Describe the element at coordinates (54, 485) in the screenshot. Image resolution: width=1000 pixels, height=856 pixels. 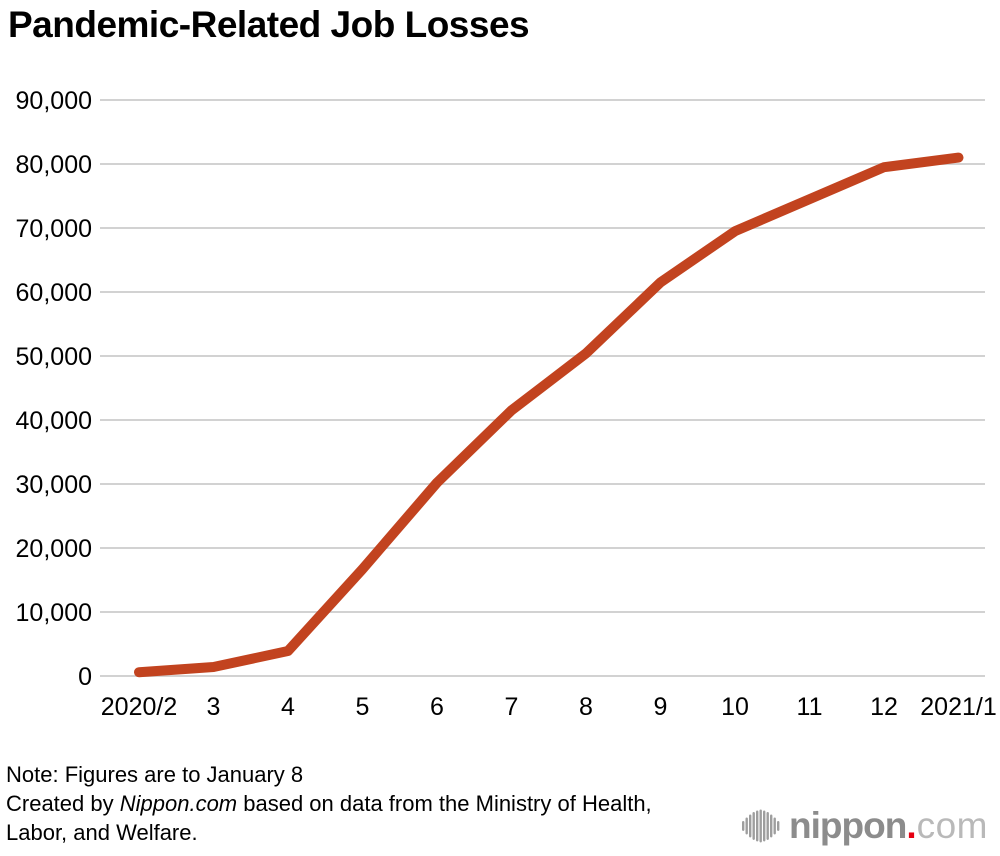
I see `y-tick-label: 30,000` at that location.